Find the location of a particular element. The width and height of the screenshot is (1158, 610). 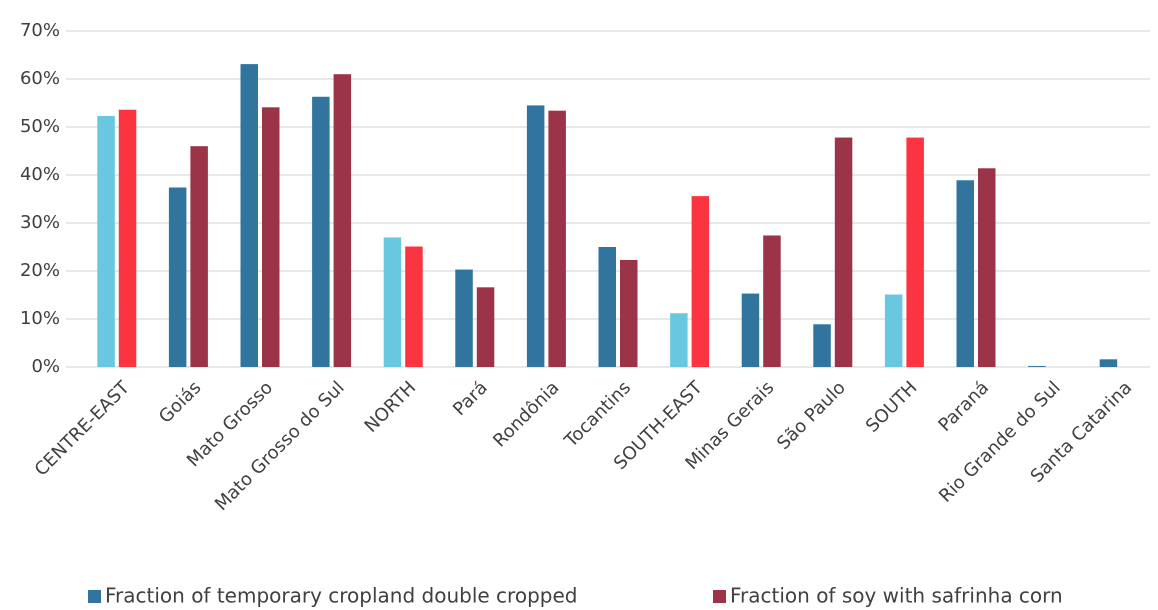

y-tick-label: 50% is located at coordinates (40, 126).